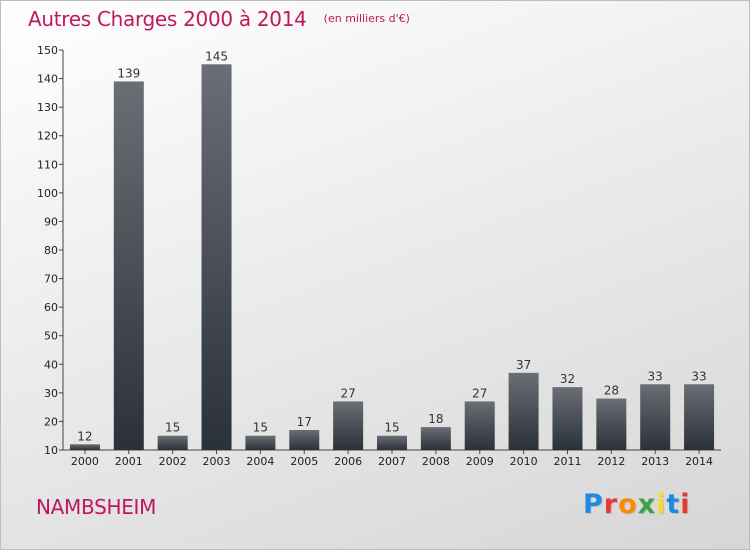  I want to click on x-tick-label: 2001, so click(129, 461).